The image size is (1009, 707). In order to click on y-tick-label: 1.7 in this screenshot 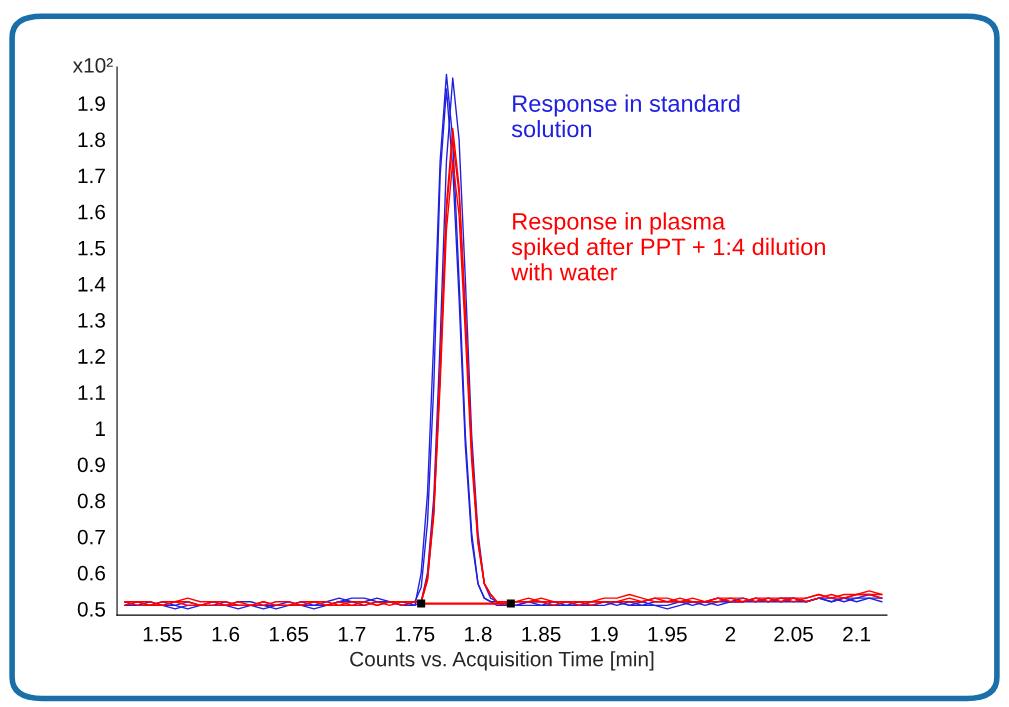, I will do `click(91, 176)`.